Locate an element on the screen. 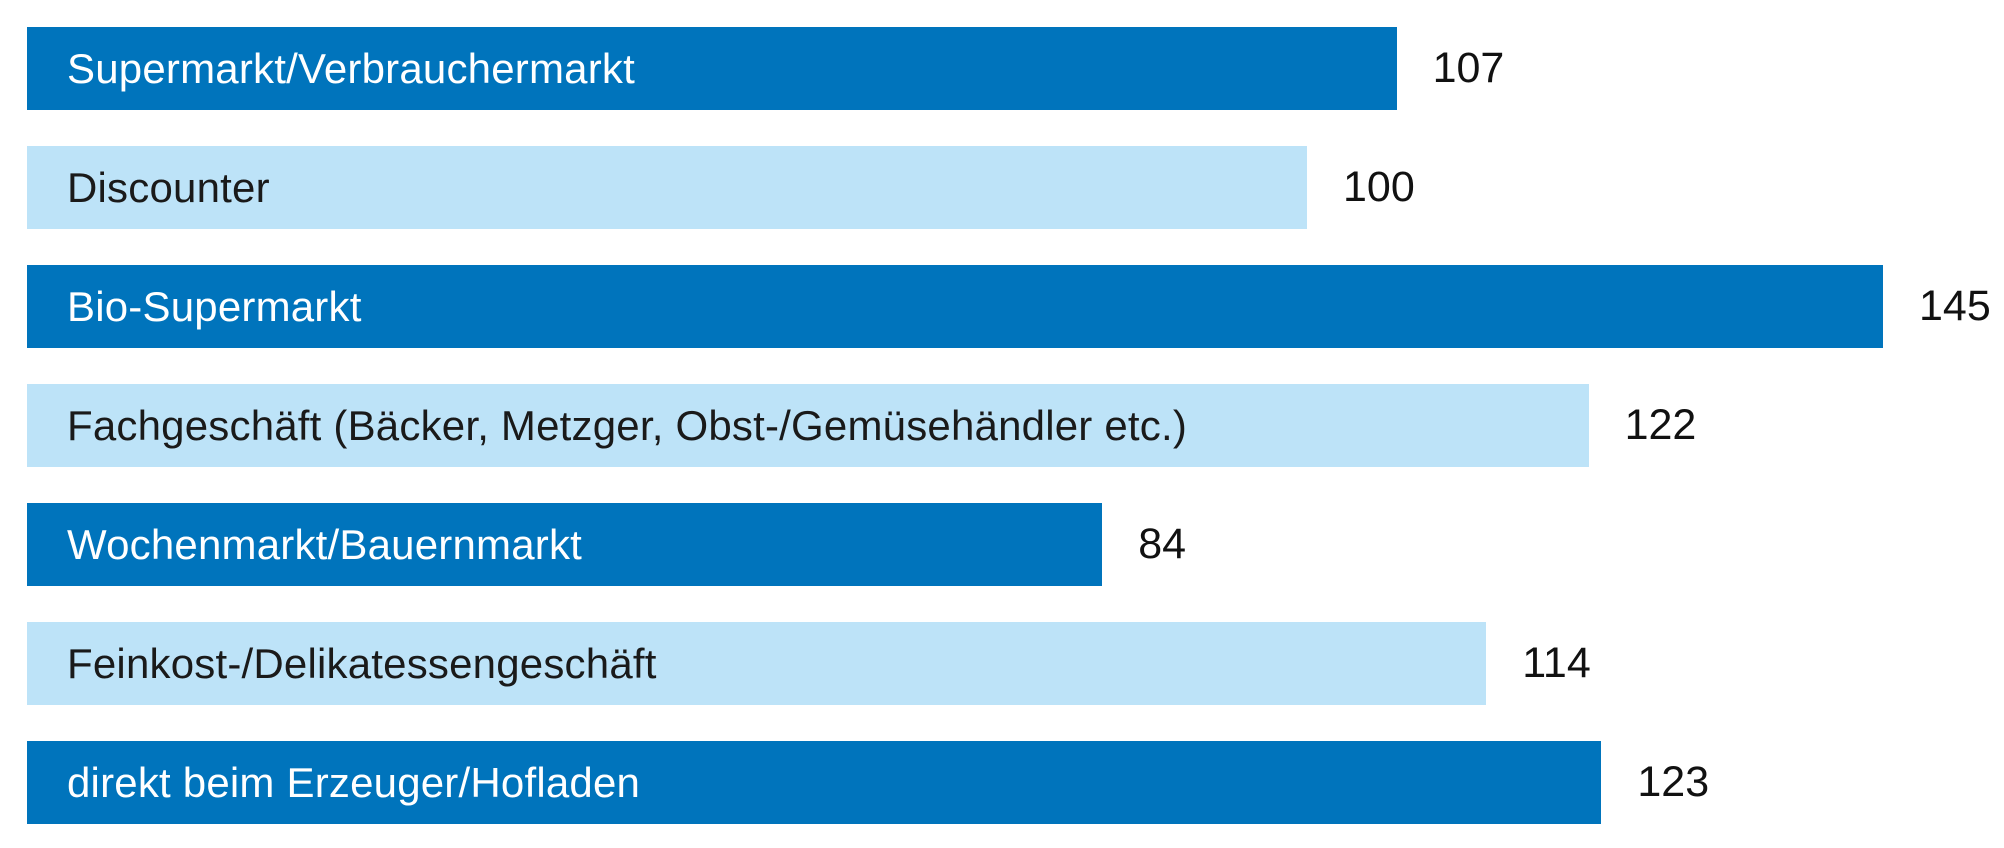 Image resolution: width=2004 pixels, height=848 pixels. bar-label: Supermarkt/Verbrauchermarkt is located at coordinates (351, 68).